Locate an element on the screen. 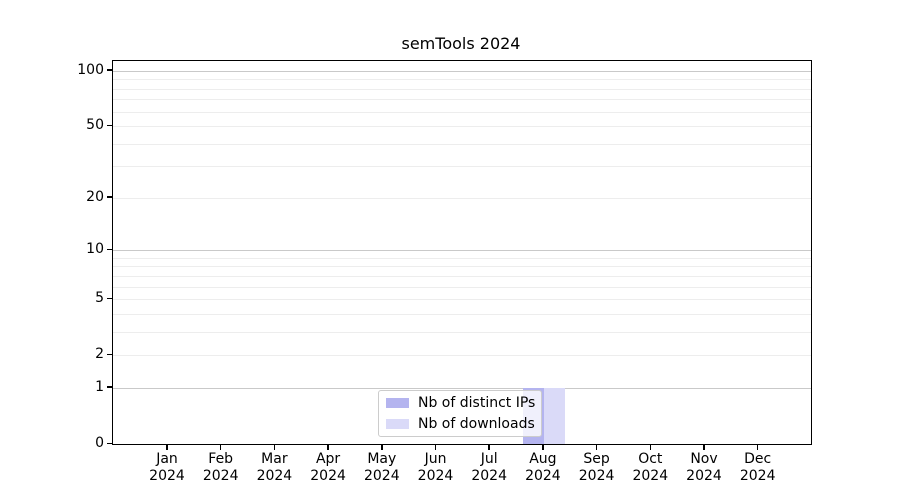 The image size is (900, 500). x-tick-label: Jan 2024 is located at coordinates (167, 468).